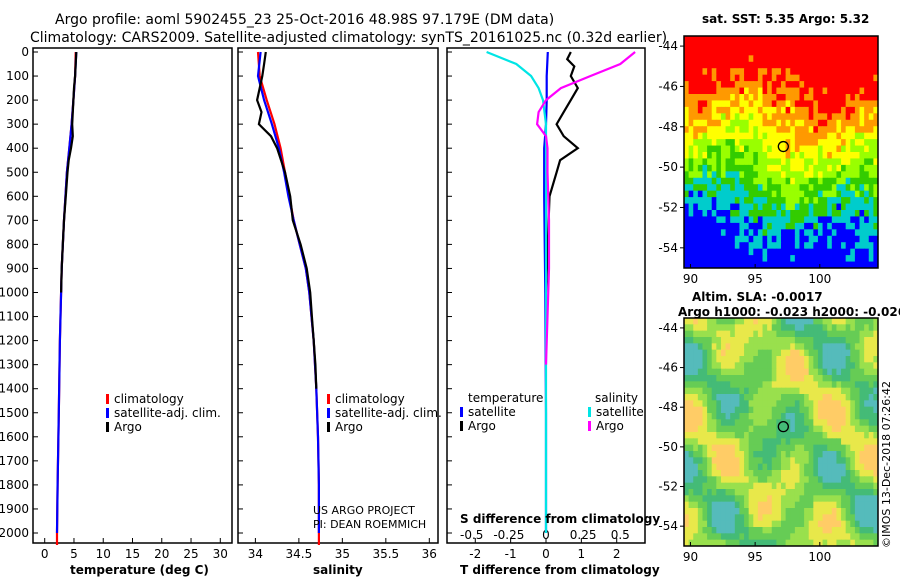 This screenshot has height=580, width=900. I want to click on depth-tick-label: 1900, so click(14, 509).